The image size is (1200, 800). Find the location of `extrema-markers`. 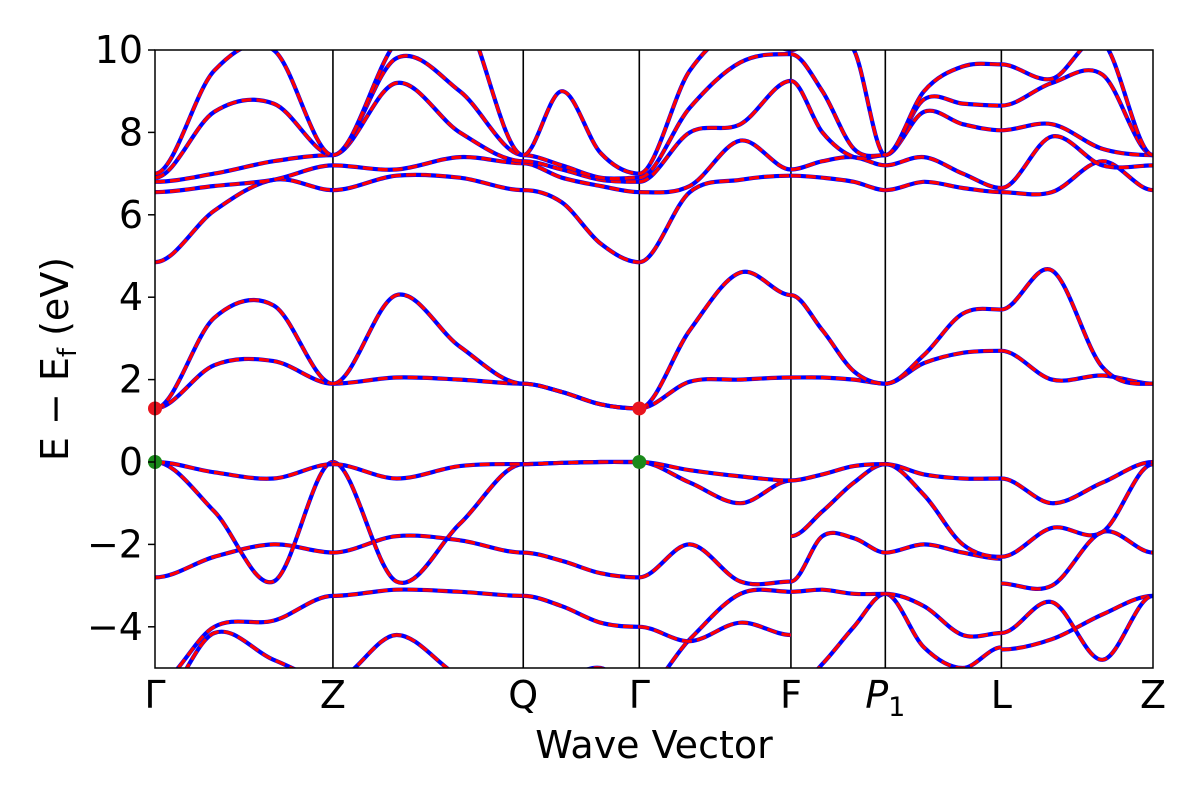

extrema-markers is located at coordinates (397, 435).